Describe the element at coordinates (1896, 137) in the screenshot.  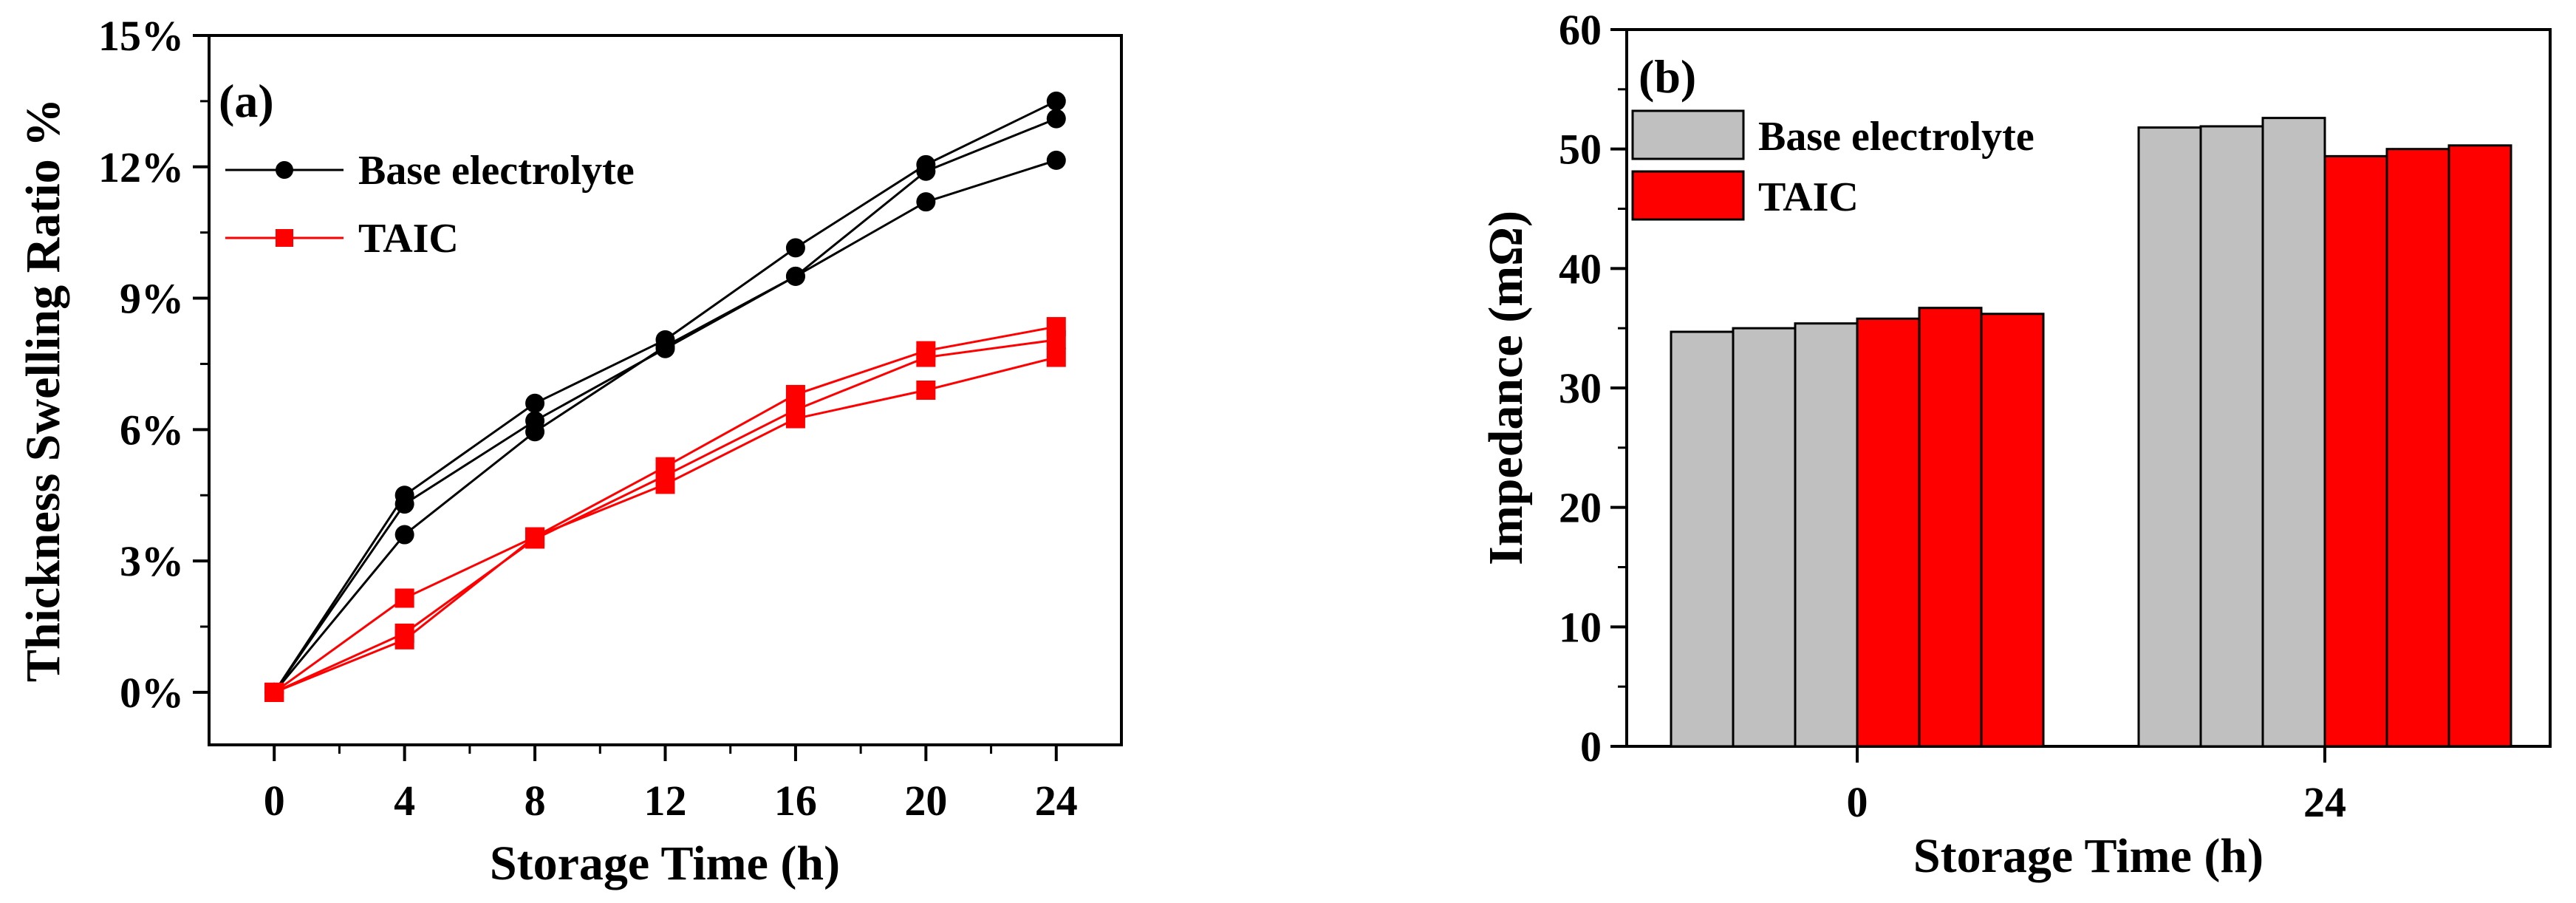
I see `legend-b-base-label: Base electrolyte` at that location.